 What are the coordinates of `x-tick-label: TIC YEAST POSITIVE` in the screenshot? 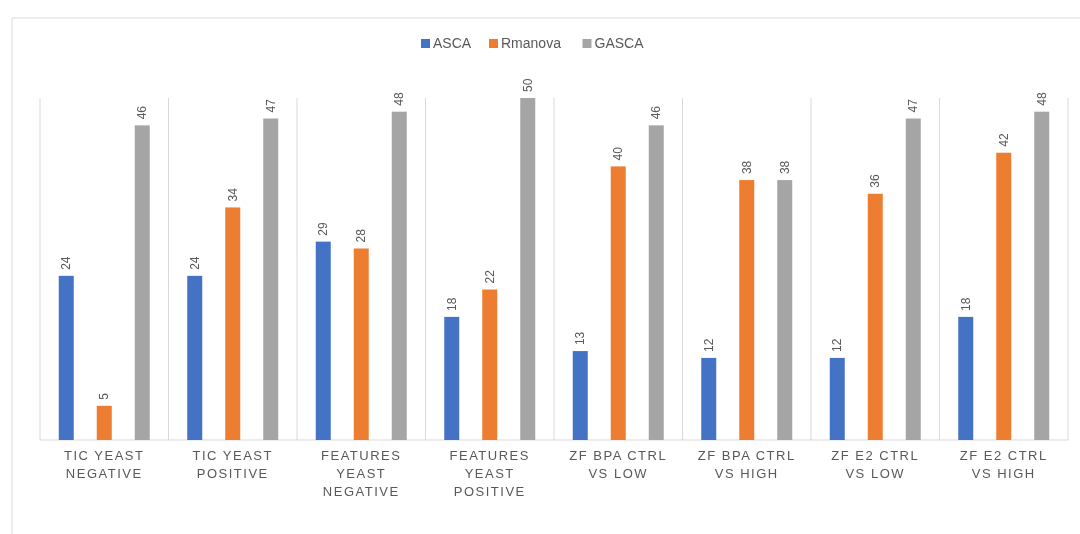 It's located at (232, 464).